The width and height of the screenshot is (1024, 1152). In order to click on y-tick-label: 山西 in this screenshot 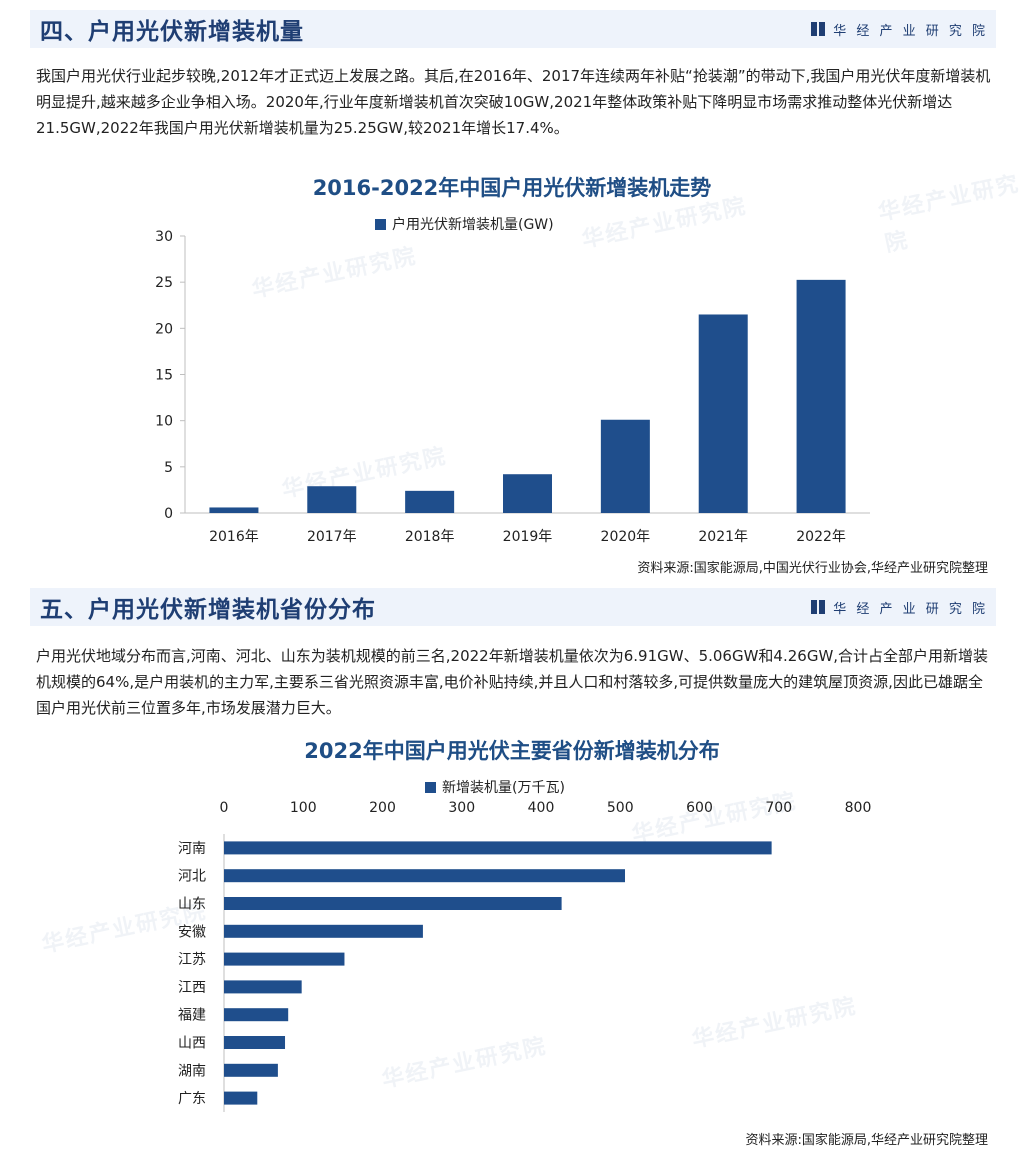, I will do `click(192, 1044)`.